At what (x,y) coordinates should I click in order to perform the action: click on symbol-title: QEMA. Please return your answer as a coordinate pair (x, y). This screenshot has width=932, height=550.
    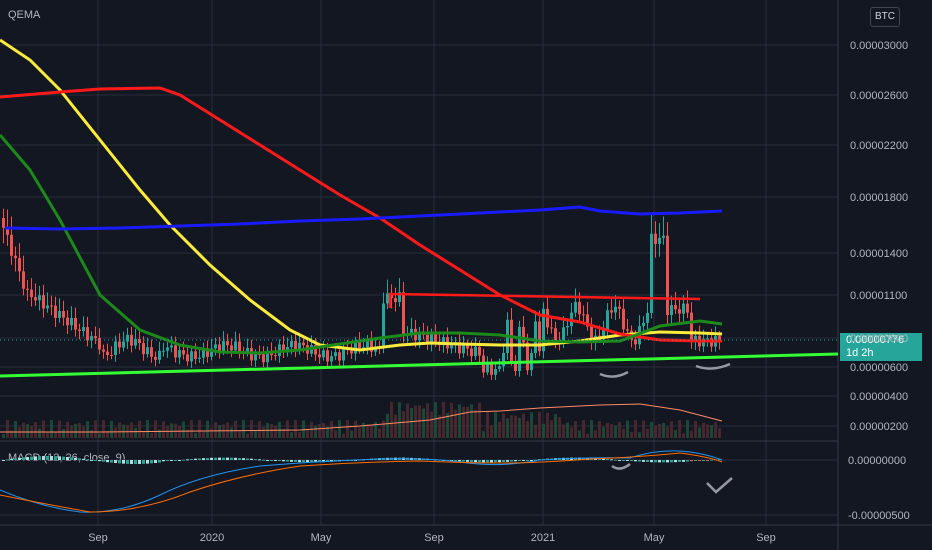
    Looking at the image, I should click on (24, 15).